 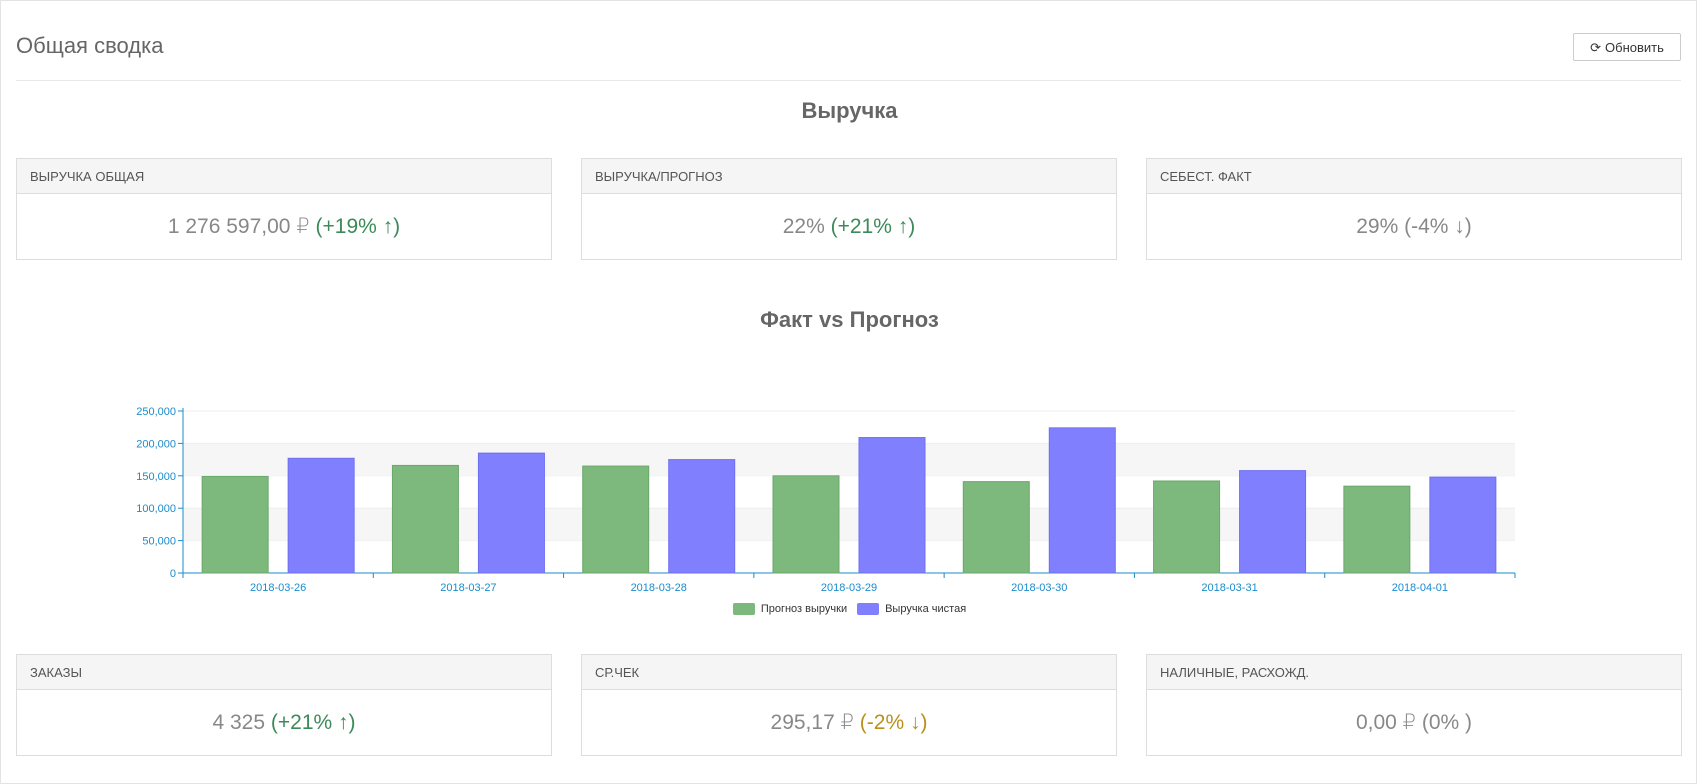 What do you see at coordinates (1438, 227) in the screenshot?
I see `card-delta: (-4% ↓)` at bounding box center [1438, 227].